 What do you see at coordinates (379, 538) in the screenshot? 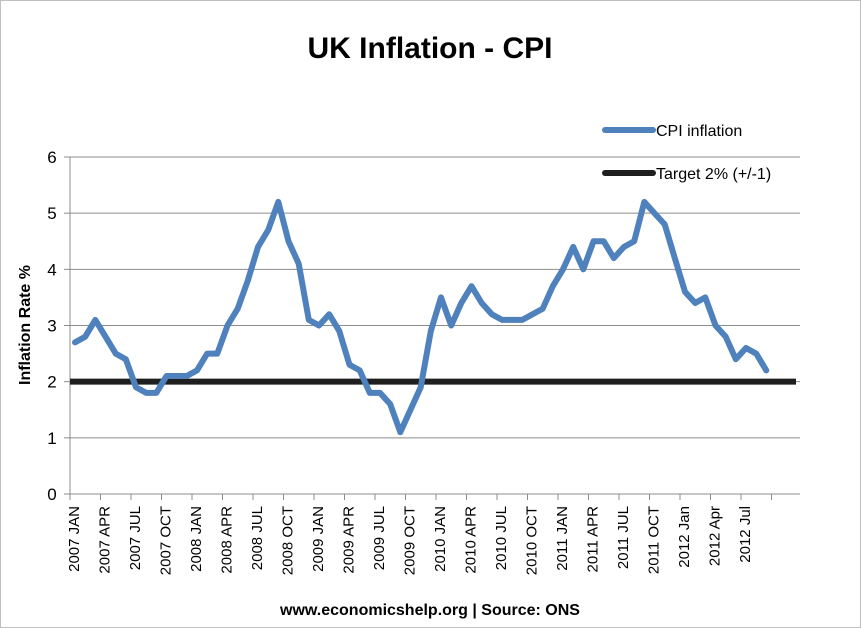
I see `x-tick-label: 2009 JUL` at bounding box center [379, 538].